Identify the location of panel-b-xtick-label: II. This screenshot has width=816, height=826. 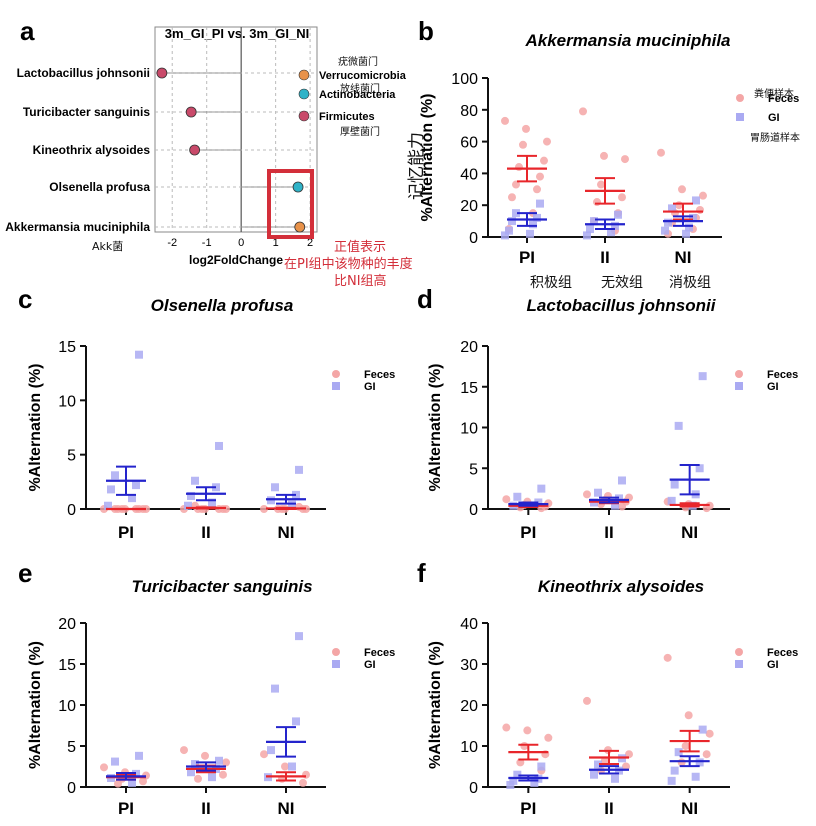
(604, 257).